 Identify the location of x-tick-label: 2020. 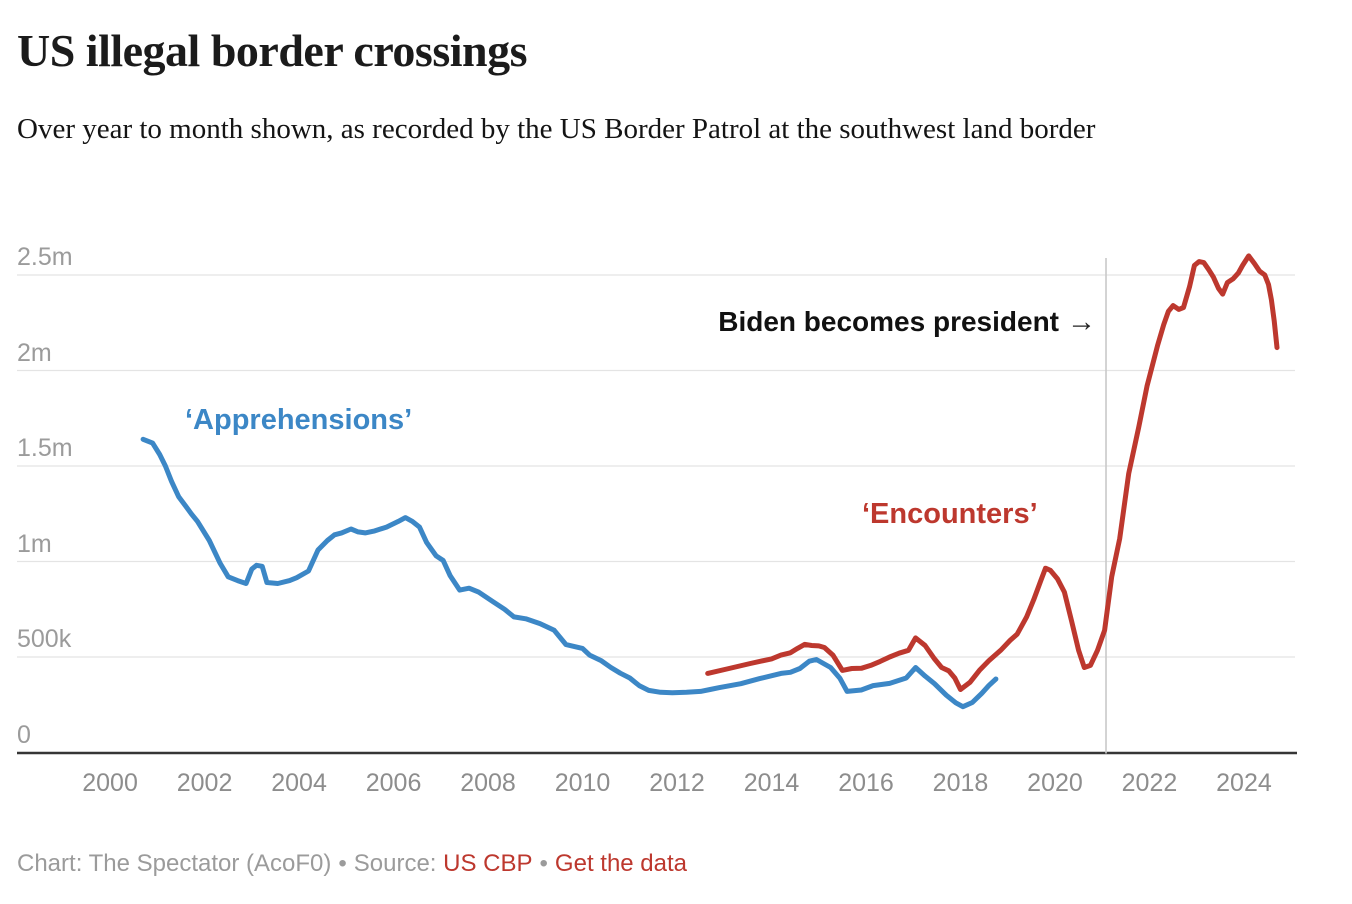
(1055, 783).